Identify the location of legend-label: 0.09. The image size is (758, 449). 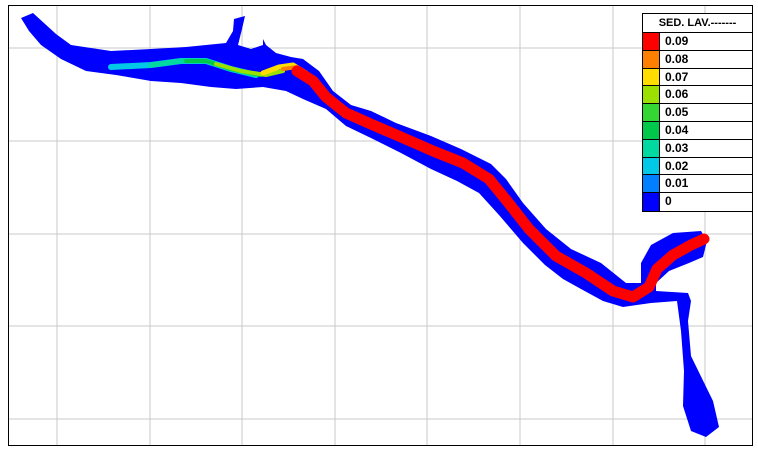
(677, 41).